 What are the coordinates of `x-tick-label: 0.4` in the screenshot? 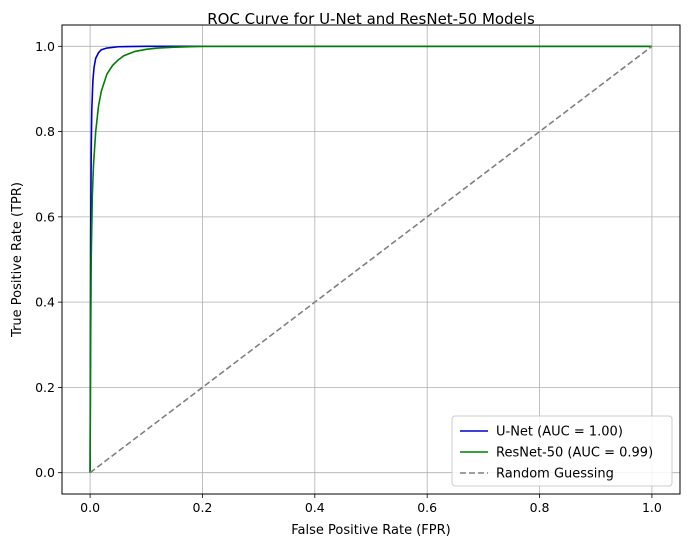 It's located at (315, 507).